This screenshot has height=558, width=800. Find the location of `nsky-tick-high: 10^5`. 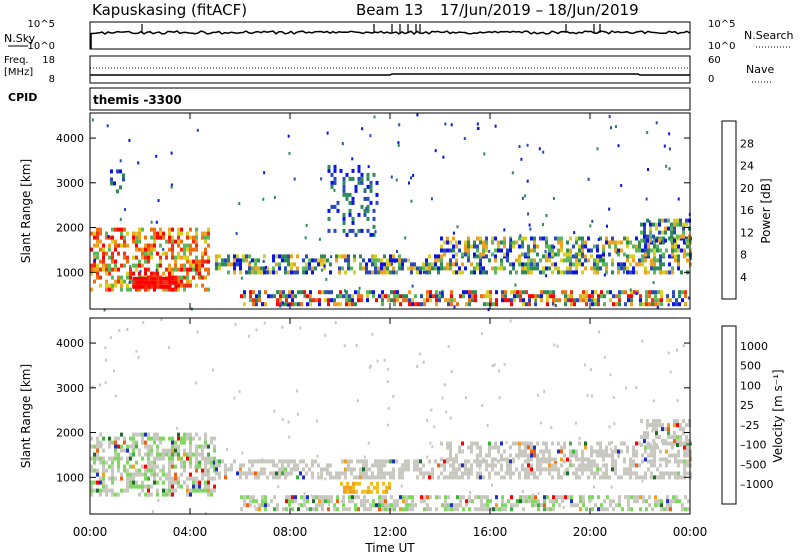

nsky-tick-high: 10^5 is located at coordinates (41, 24).